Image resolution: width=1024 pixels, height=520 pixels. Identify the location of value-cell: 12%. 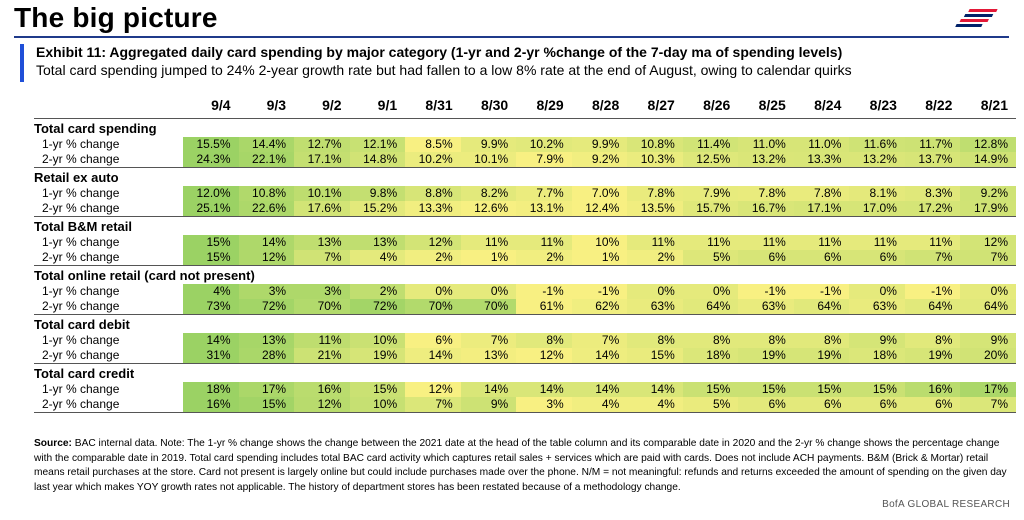
(988, 242).